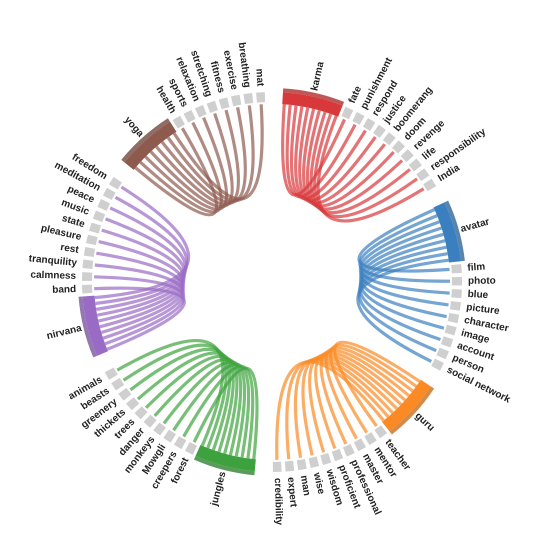 The image size is (544, 557). I want to click on hub-label: jungles, so click(219, 489).